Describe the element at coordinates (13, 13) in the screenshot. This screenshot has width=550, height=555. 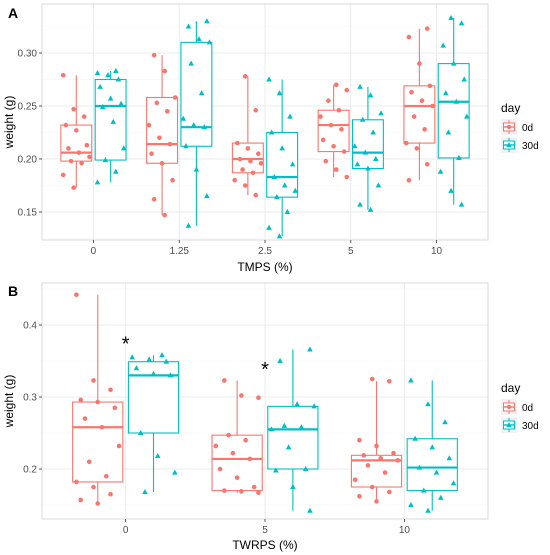
I see `panel-label: A` at that location.